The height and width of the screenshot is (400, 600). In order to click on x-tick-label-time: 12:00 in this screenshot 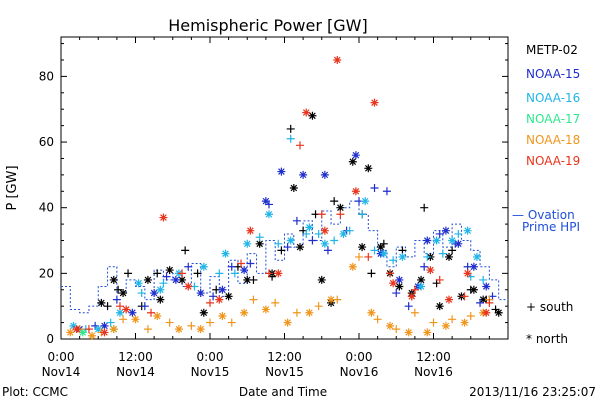, I will do `click(433, 357)`.